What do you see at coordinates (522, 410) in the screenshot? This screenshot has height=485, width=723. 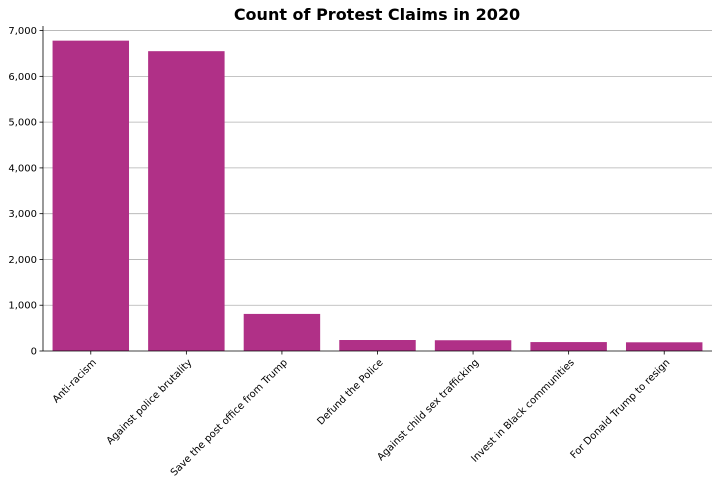 I see `x-tick-label: Invest in Black communities` at bounding box center [522, 410].